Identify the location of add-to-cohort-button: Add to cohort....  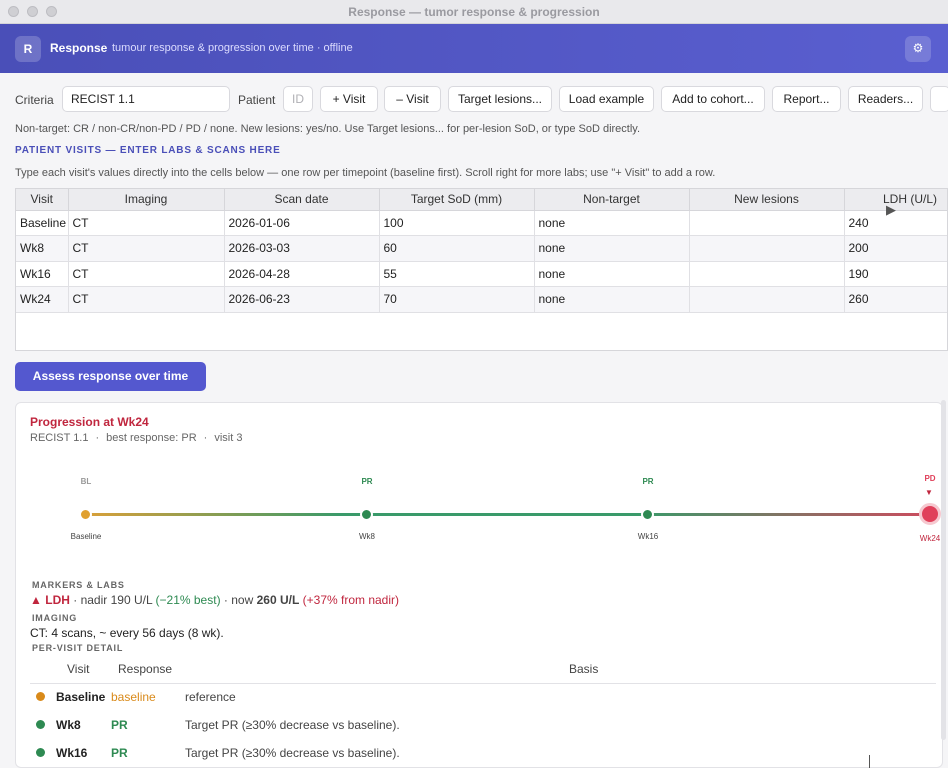
(713, 99).